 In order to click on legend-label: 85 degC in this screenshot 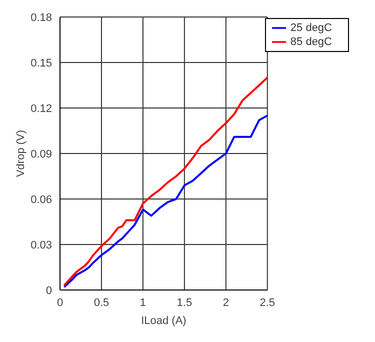, I will do `click(311, 42)`.